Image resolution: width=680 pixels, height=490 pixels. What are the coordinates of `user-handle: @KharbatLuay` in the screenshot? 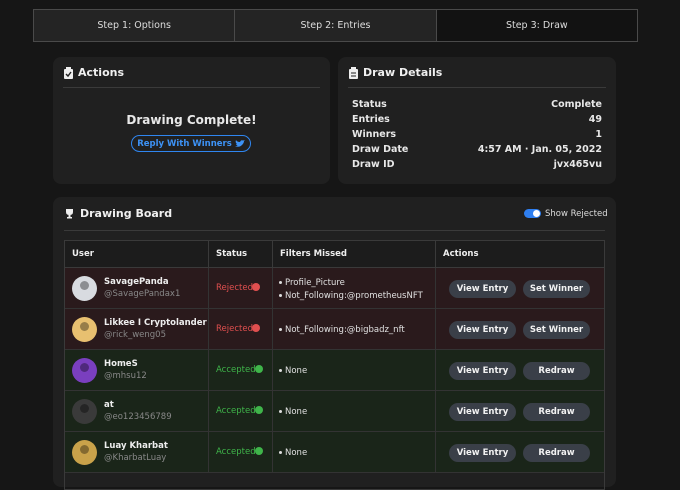 It's located at (135, 458).